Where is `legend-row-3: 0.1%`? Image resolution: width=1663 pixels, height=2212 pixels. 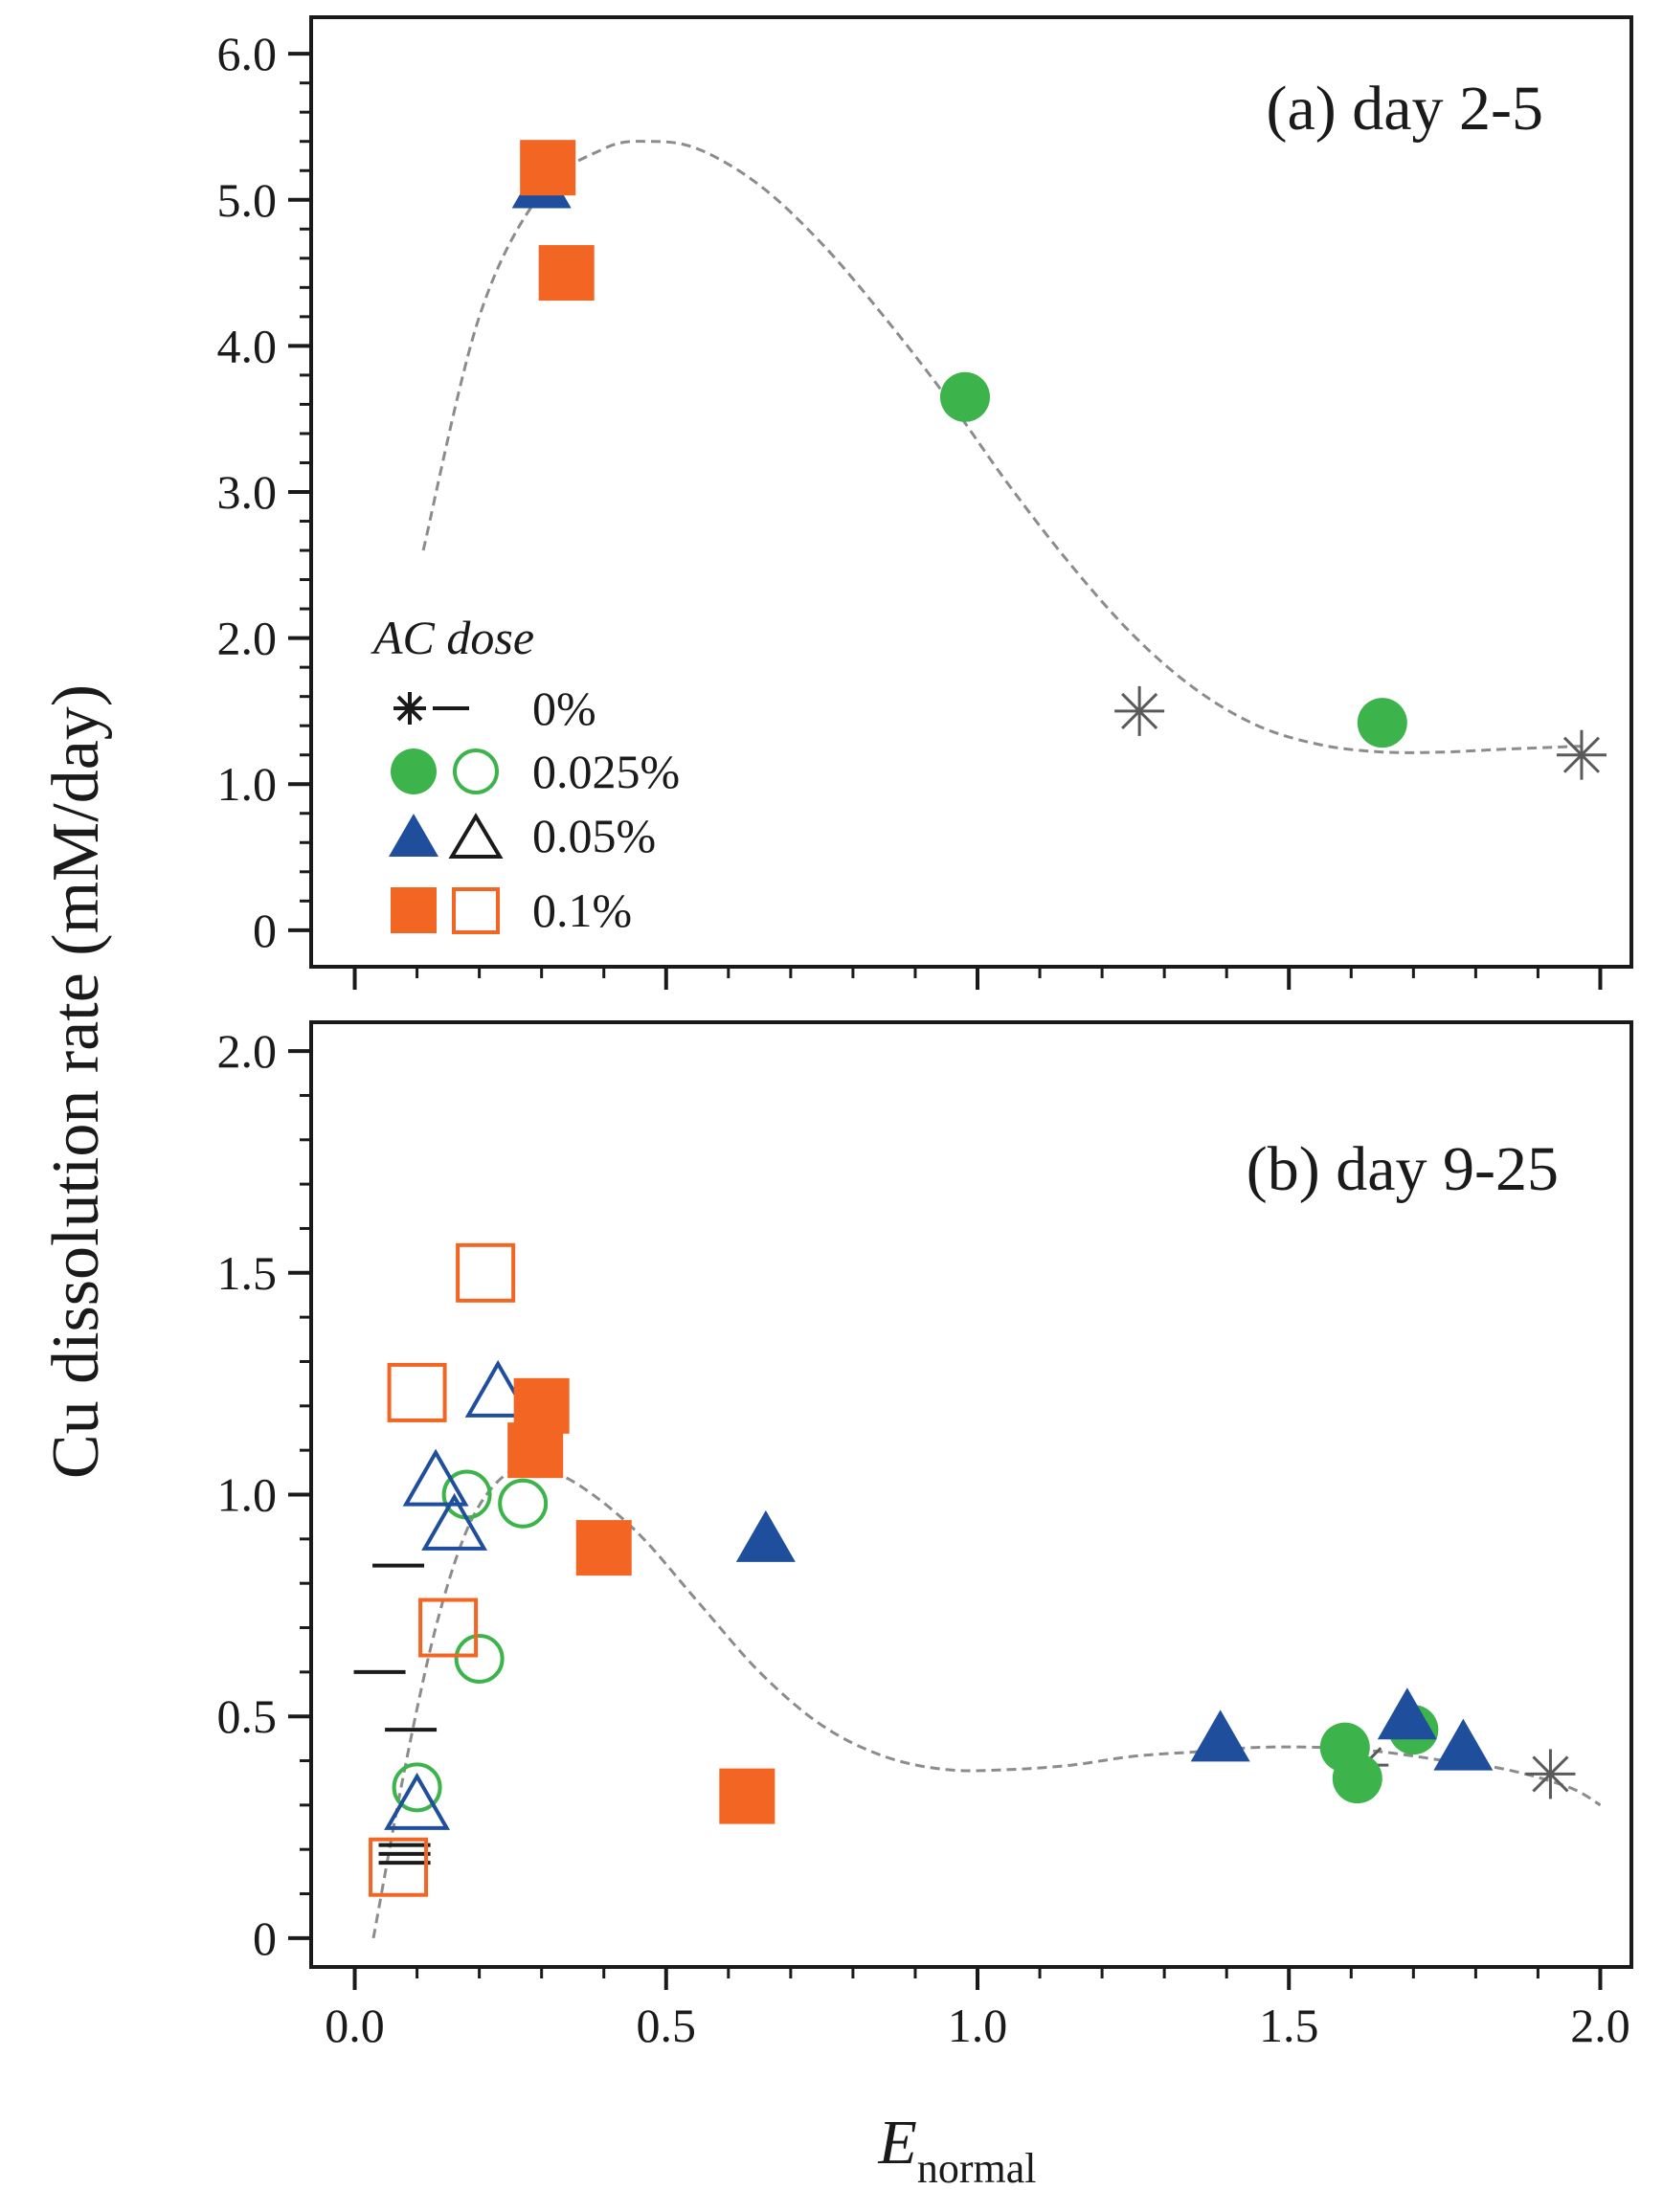 legend-row-3: 0.1% is located at coordinates (511, 910).